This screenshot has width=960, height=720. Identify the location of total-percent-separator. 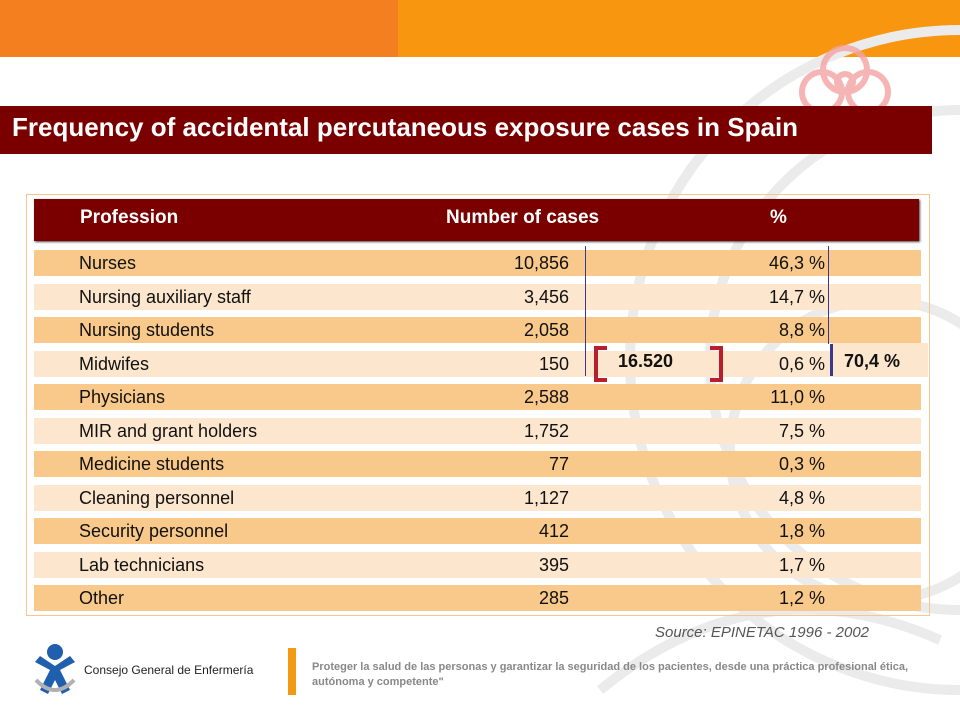
(831, 360).